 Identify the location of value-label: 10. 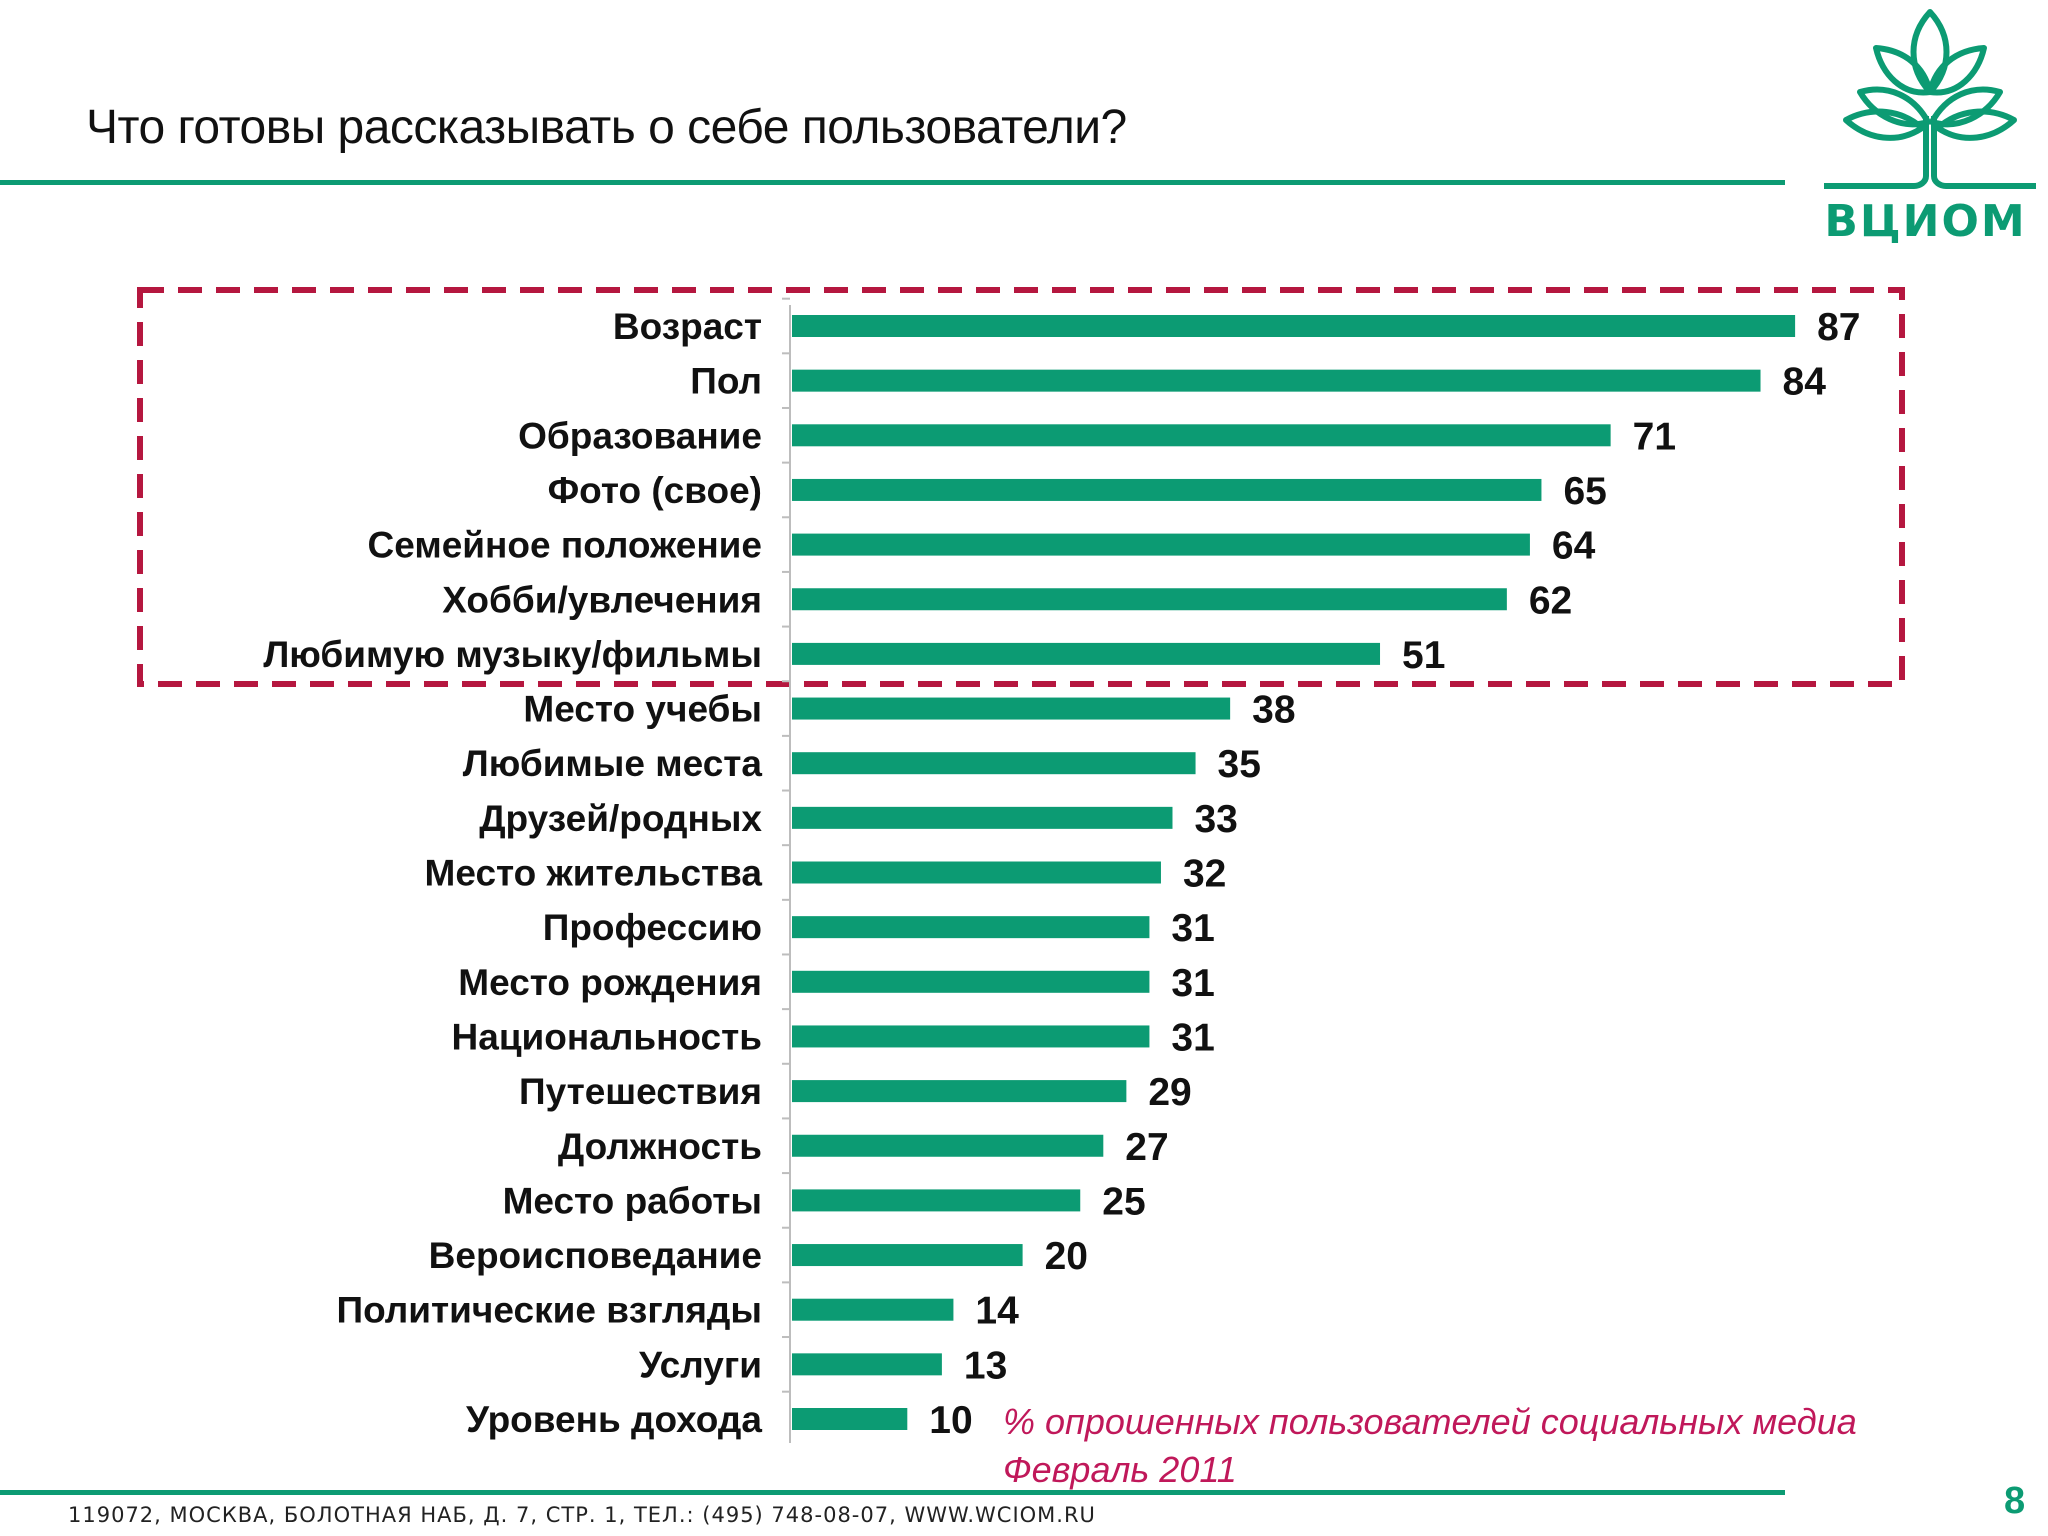
(950, 1420).